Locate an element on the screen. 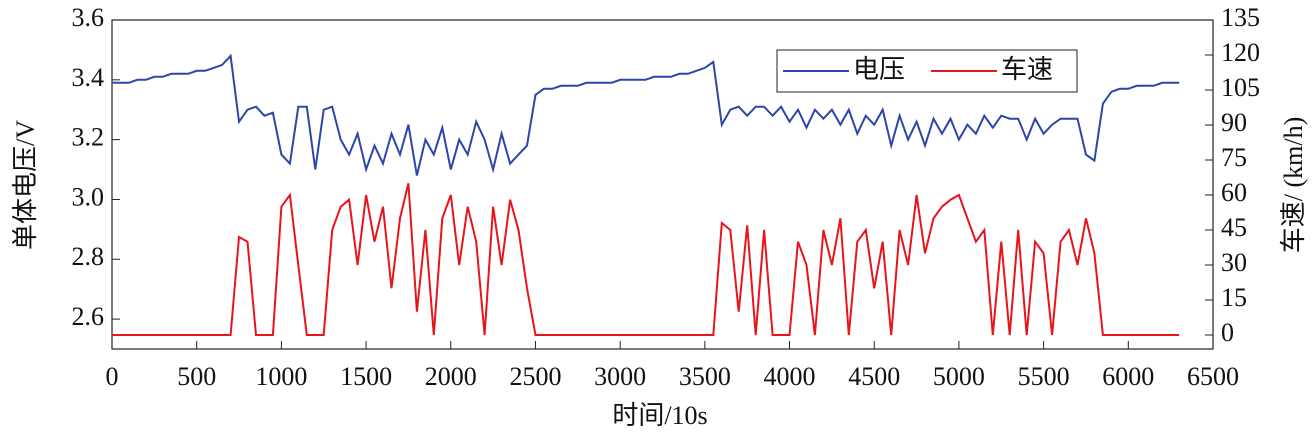 Image resolution: width=1316 pixels, height=448 pixels. x-tick-label: 5000 is located at coordinates (959, 376).